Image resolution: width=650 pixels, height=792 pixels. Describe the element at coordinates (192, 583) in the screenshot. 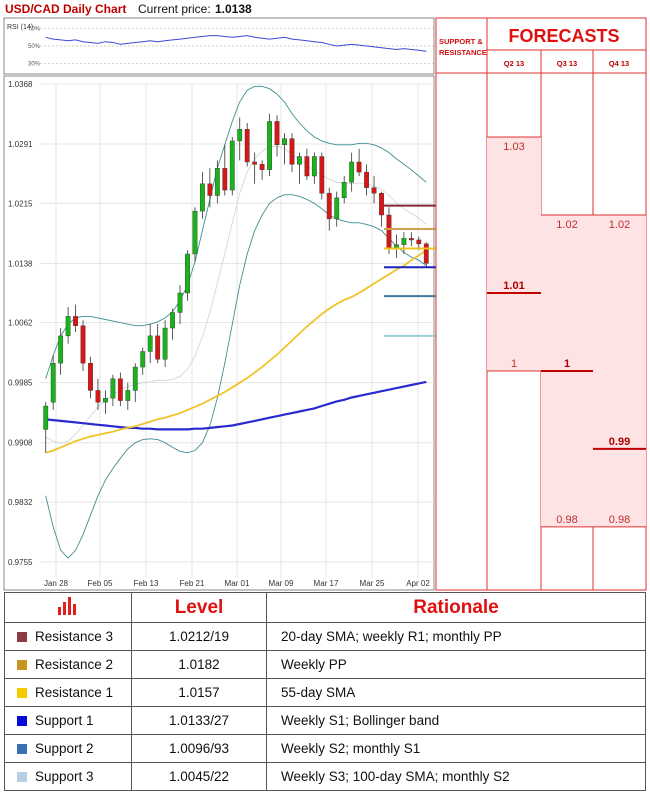

I see `x-tick-label: Feb 21` at that location.